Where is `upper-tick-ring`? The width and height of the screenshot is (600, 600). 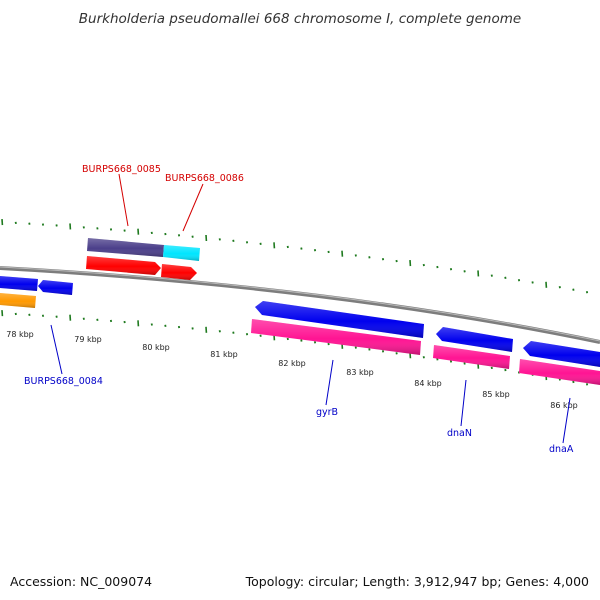
upper-tick-ring is located at coordinates (295, 256).